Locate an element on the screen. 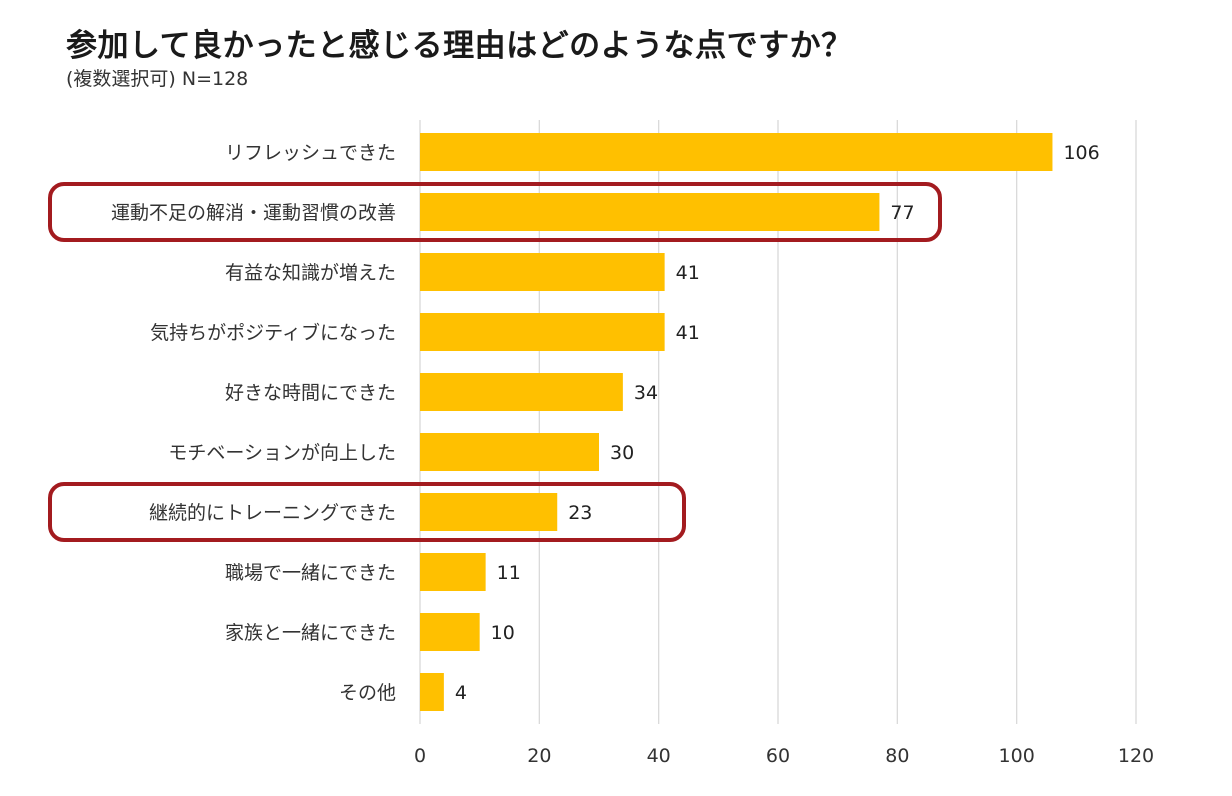 The image size is (1232, 796). category-label: モチベーションが向上した is located at coordinates (282, 453).